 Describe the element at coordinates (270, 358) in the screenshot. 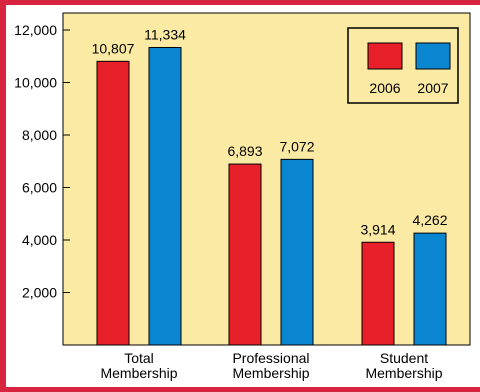

I see `category-label-line: Professional` at that location.